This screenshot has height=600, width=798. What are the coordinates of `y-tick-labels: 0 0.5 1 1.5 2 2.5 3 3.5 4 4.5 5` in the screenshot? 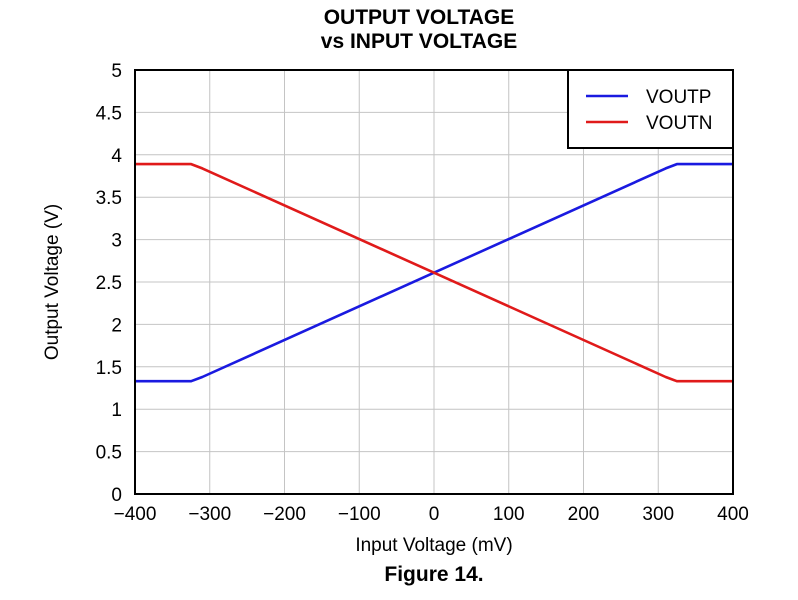 It's located at (109, 283).